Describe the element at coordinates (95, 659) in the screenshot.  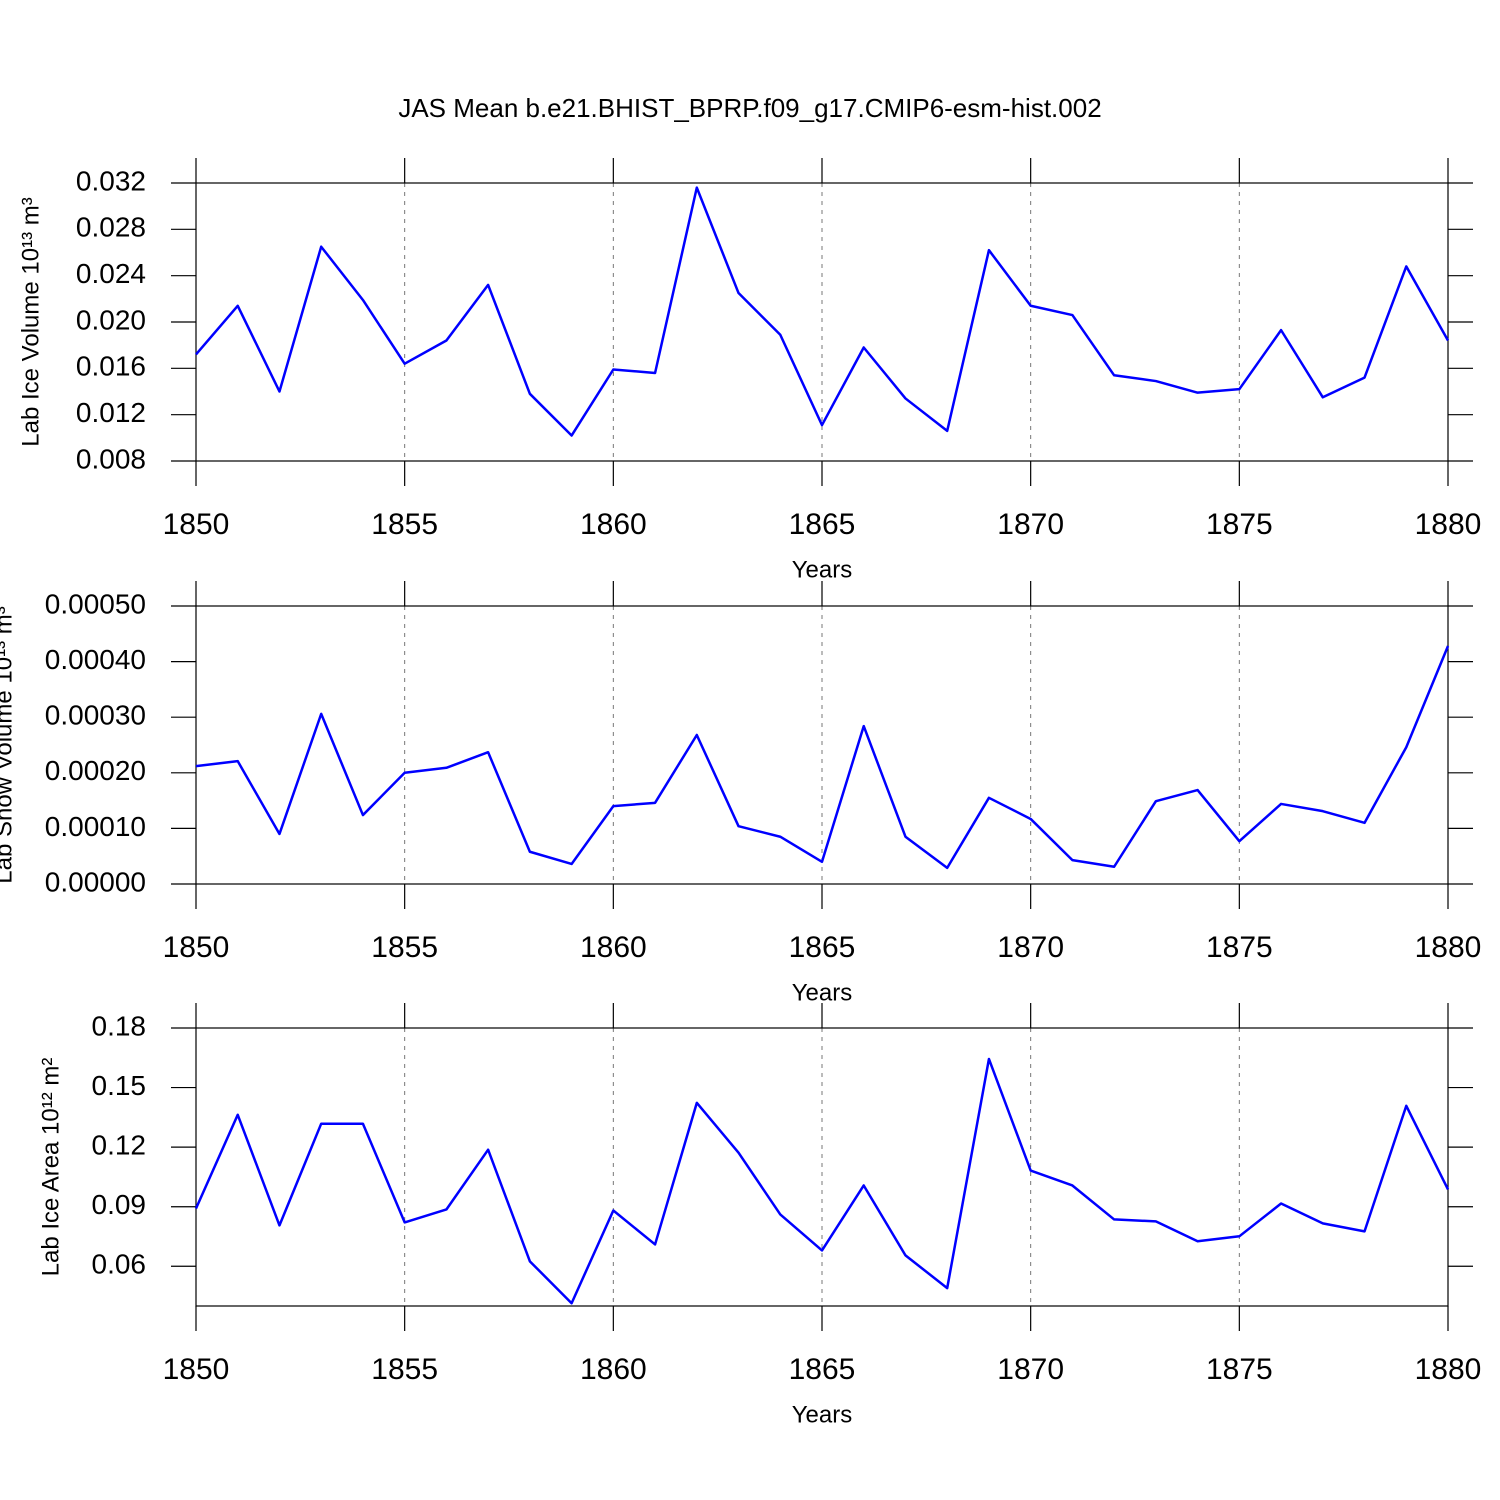
I see `y-tick-label: 0.00040` at that location.